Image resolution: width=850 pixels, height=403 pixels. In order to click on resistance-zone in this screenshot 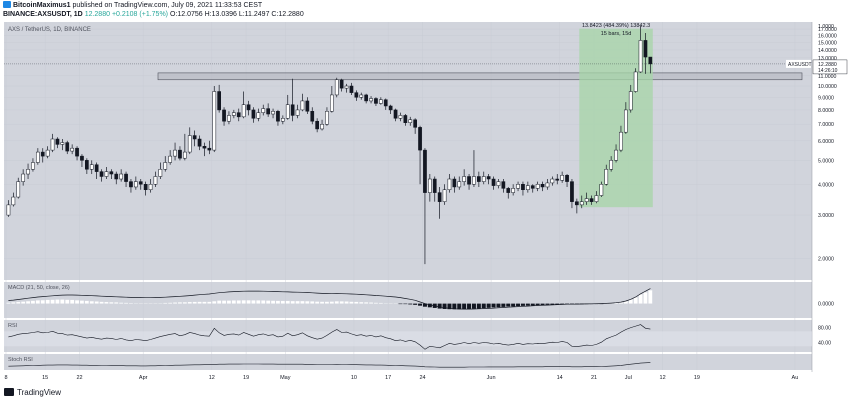, I will do `click(480, 76)`.